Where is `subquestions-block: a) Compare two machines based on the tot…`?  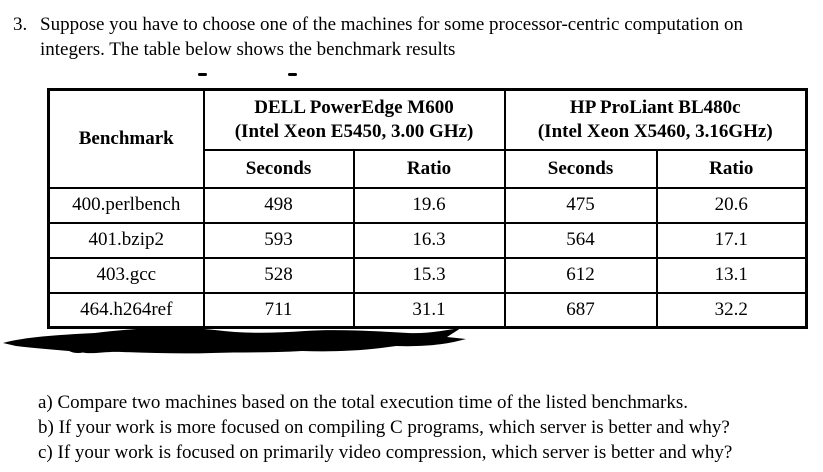
subquestions-block: a) Compare two machines based on the tot… is located at coordinates (385, 427).